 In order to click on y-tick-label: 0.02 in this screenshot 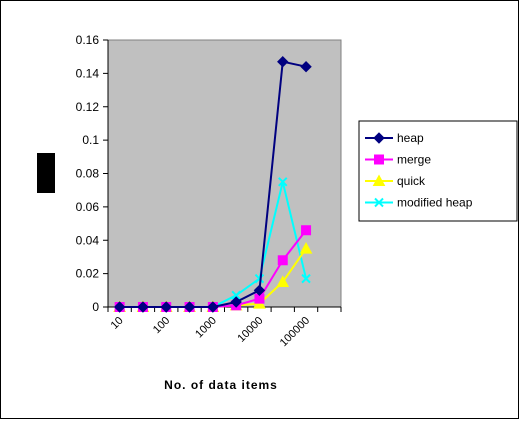, I will do `click(88, 274)`.